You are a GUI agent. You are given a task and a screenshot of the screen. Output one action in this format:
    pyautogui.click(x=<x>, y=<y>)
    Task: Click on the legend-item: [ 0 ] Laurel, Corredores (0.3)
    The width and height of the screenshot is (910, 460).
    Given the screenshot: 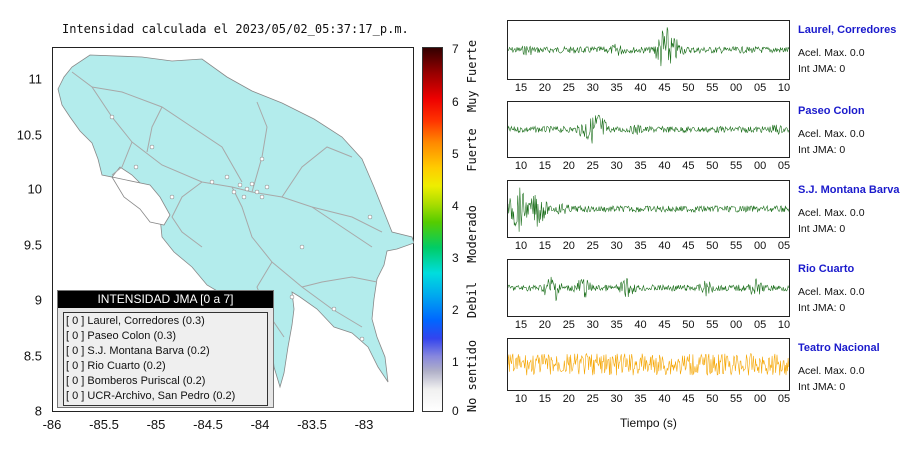 What is the action you would take?
    pyautogui.click(x=135, y=321)
    